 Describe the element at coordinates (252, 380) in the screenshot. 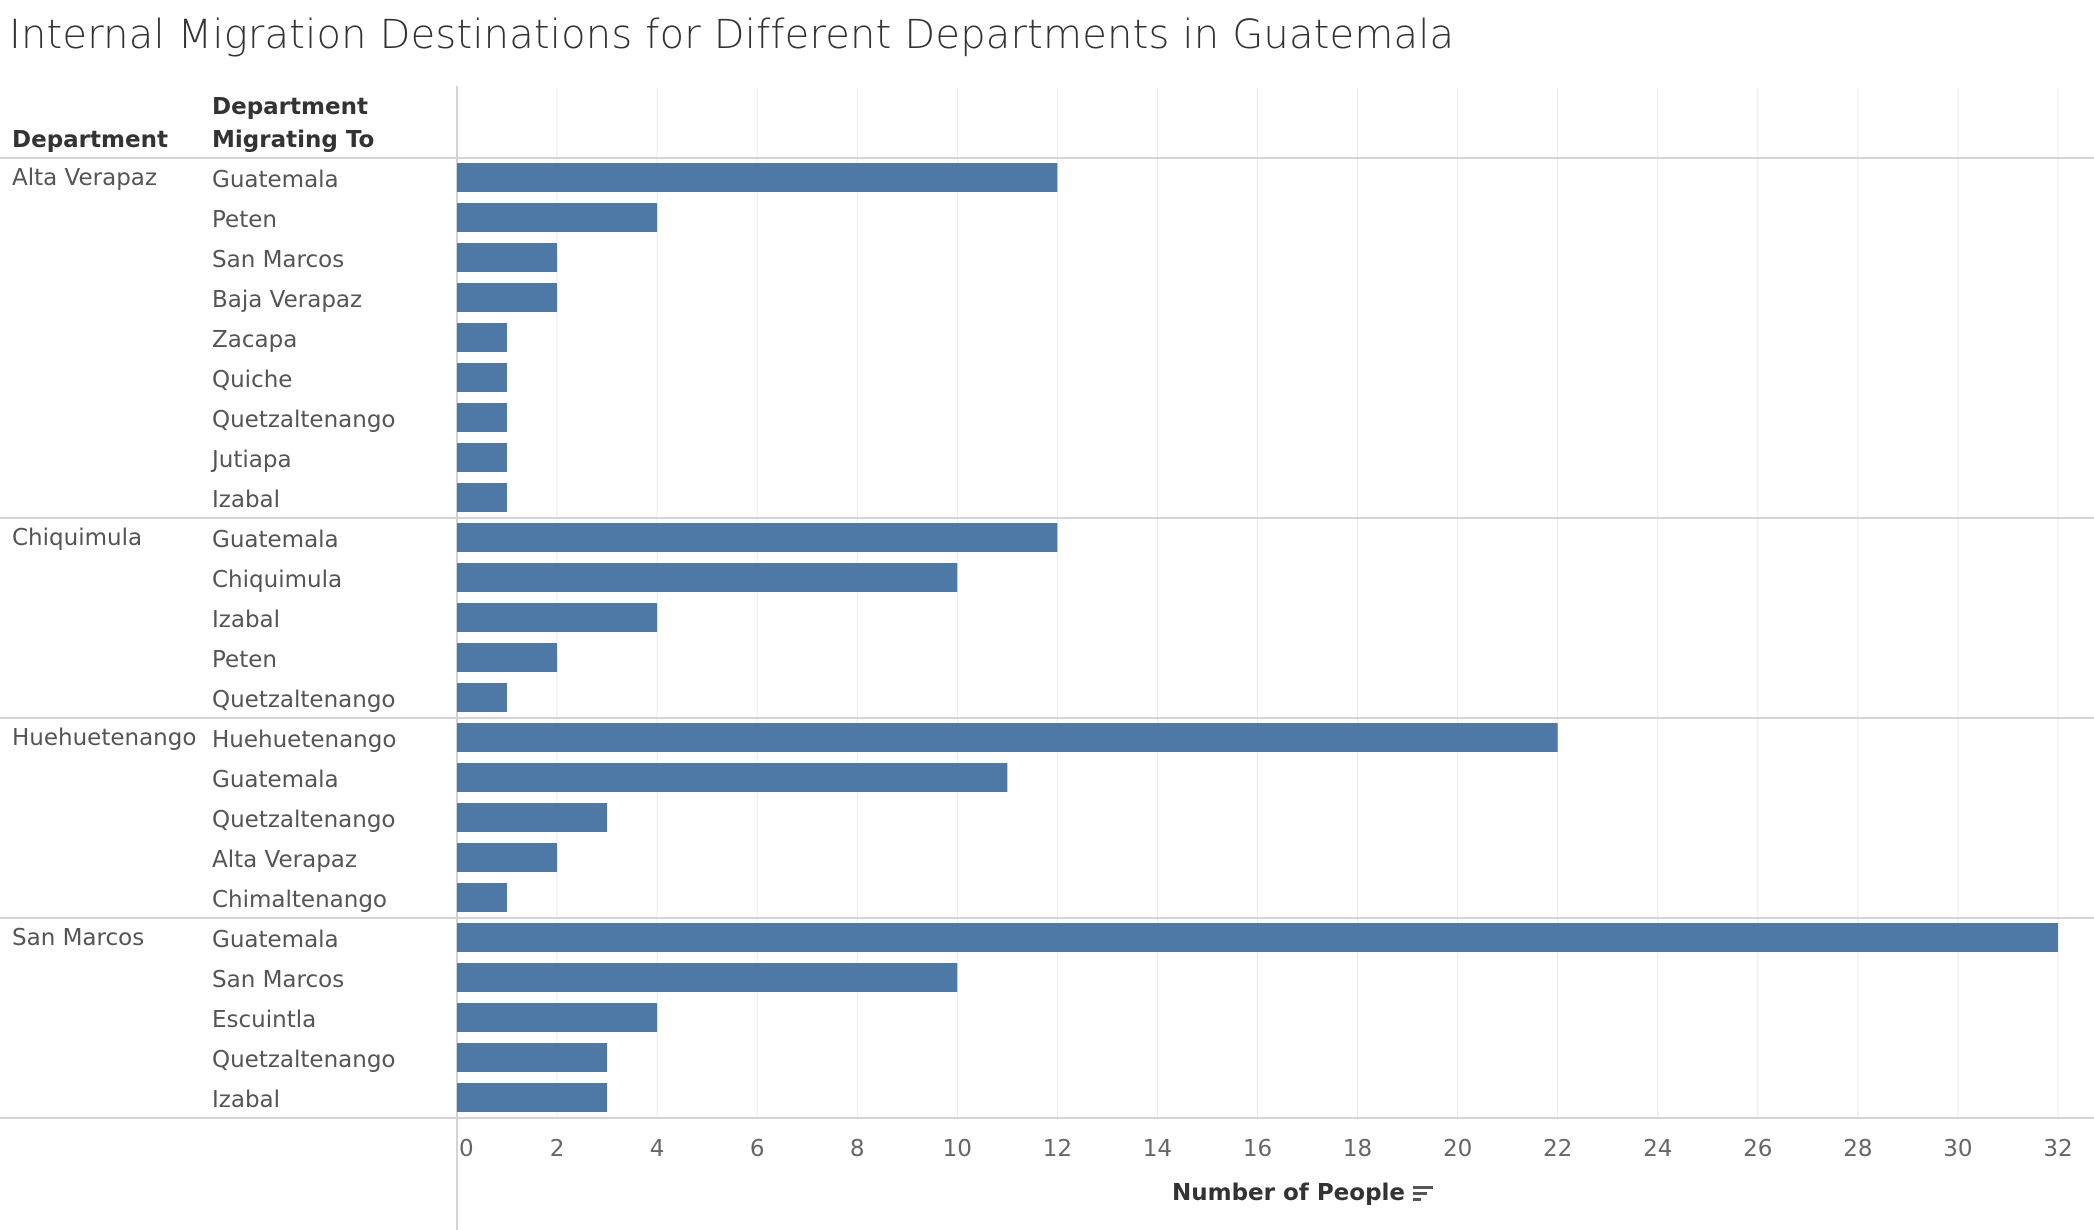

I see `destination-label: Quiche` at that location.